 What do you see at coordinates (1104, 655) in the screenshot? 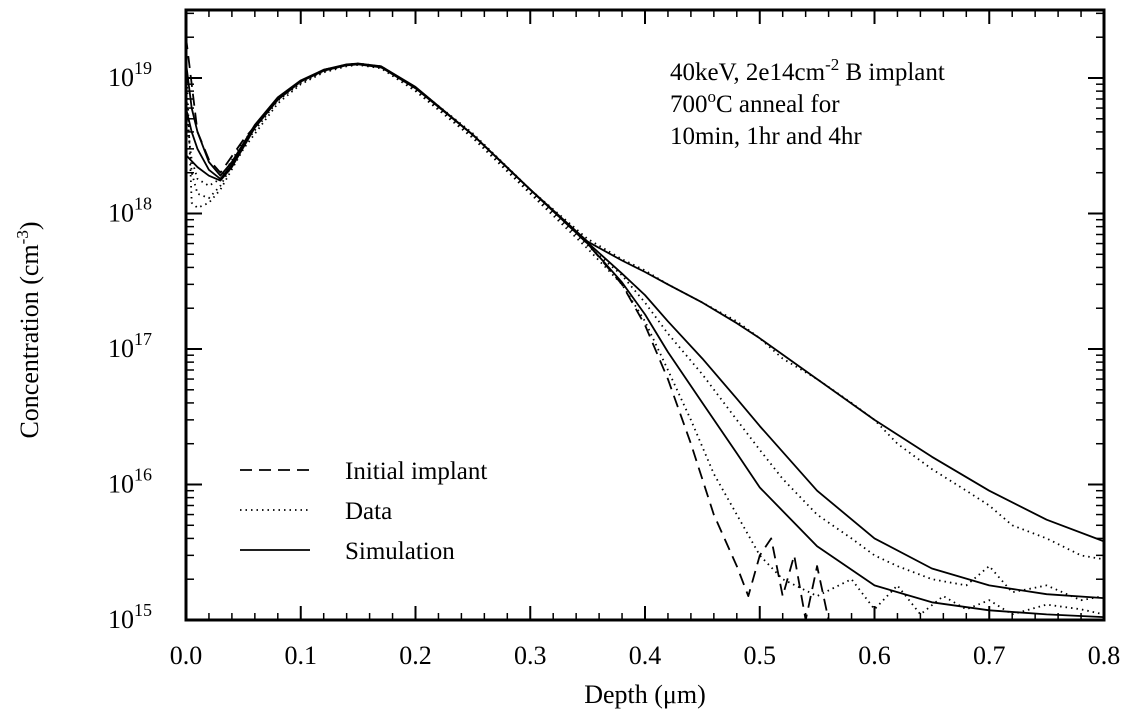
I see `x-tick-label: 0.8` at bounding box center [1104, 655].